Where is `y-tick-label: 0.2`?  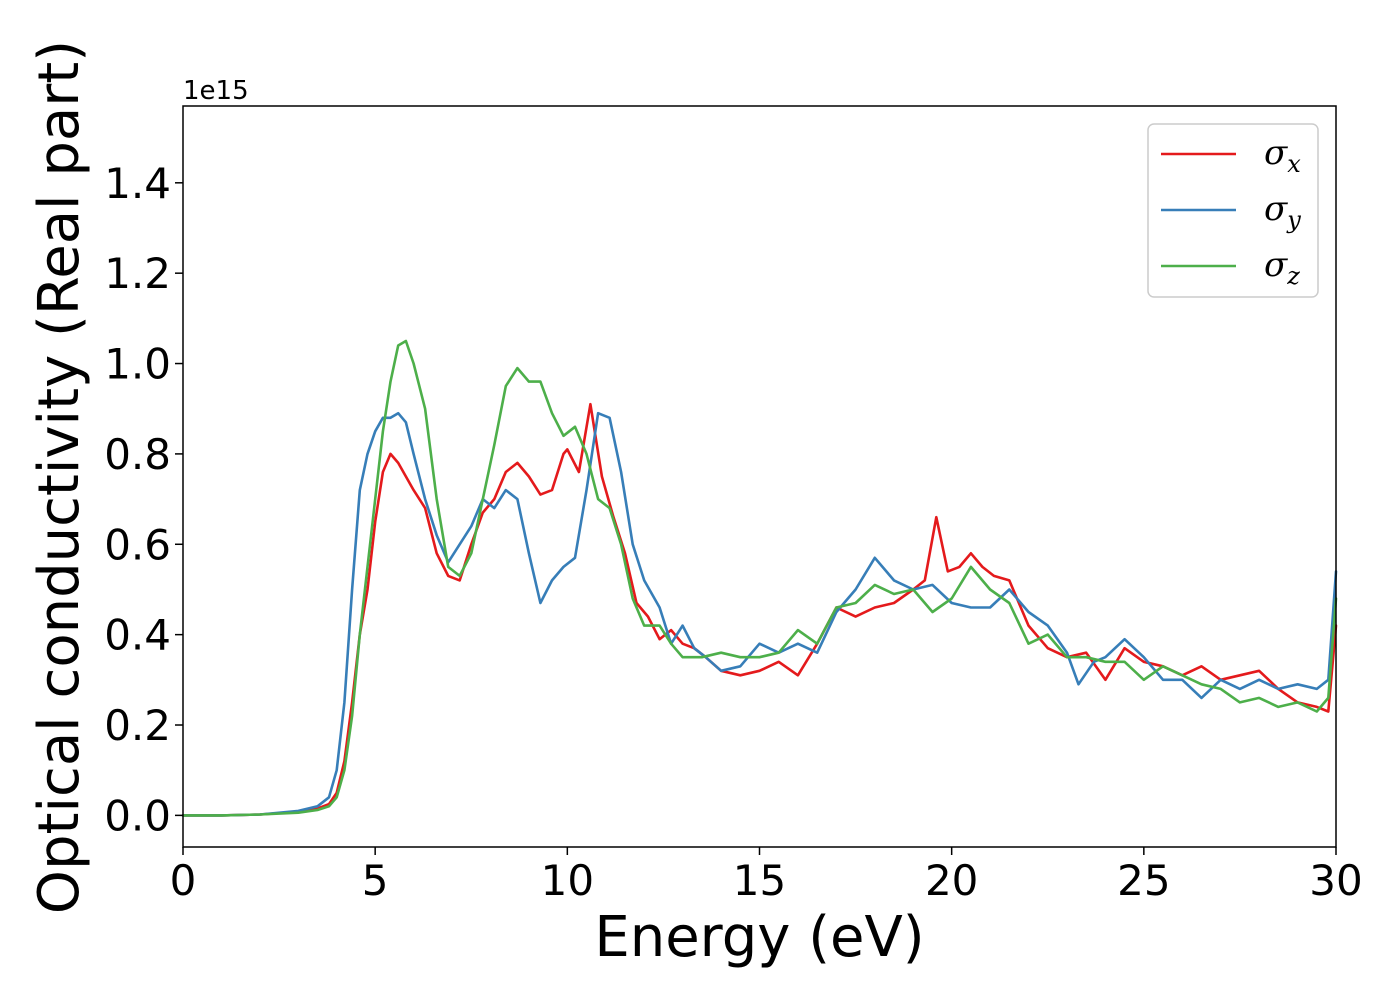
y-tick-label: 0.2 is located at coordinates (137, 725).